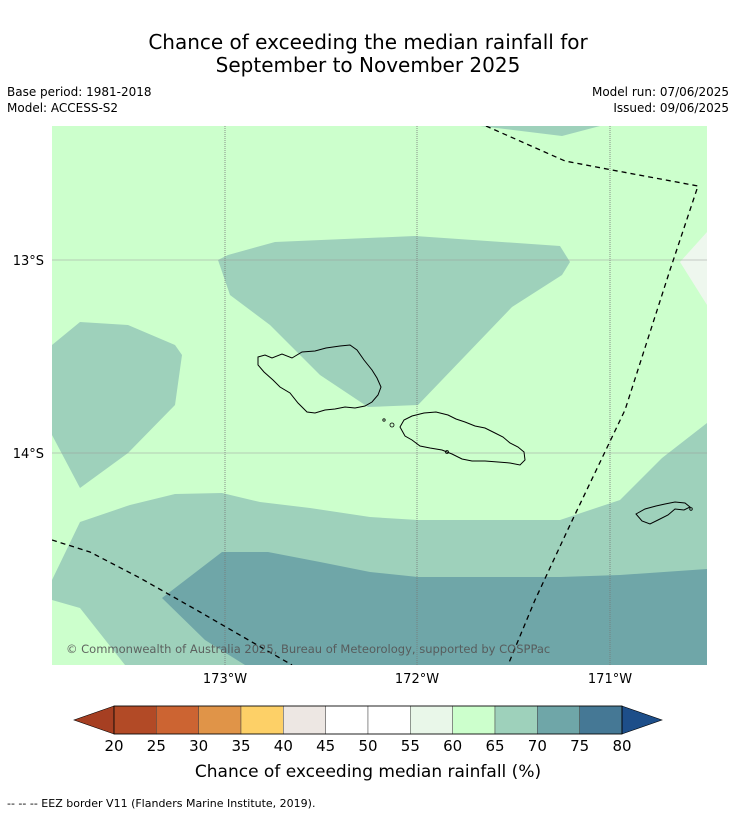 Image resolution: width=736 pixels, height=816 pixels. What do you see at coordinates (663, 513) in the screenshot?
I see `tutuila-island` at bounding box center [663, 513].